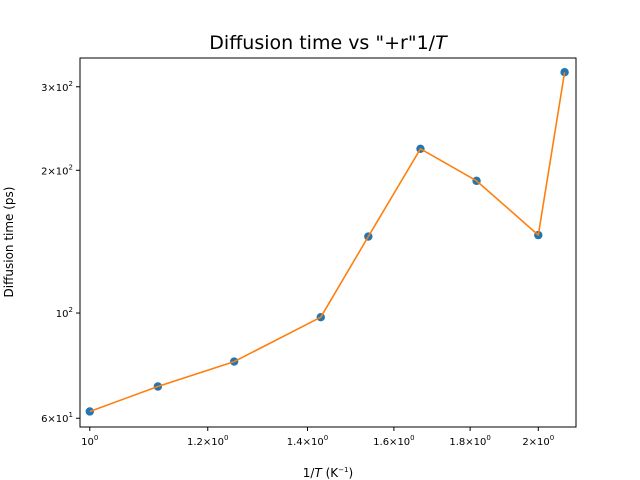 This screenshot has height=480, width=640. I want to click on y-tick-label: 6×101, so click(57, 418).